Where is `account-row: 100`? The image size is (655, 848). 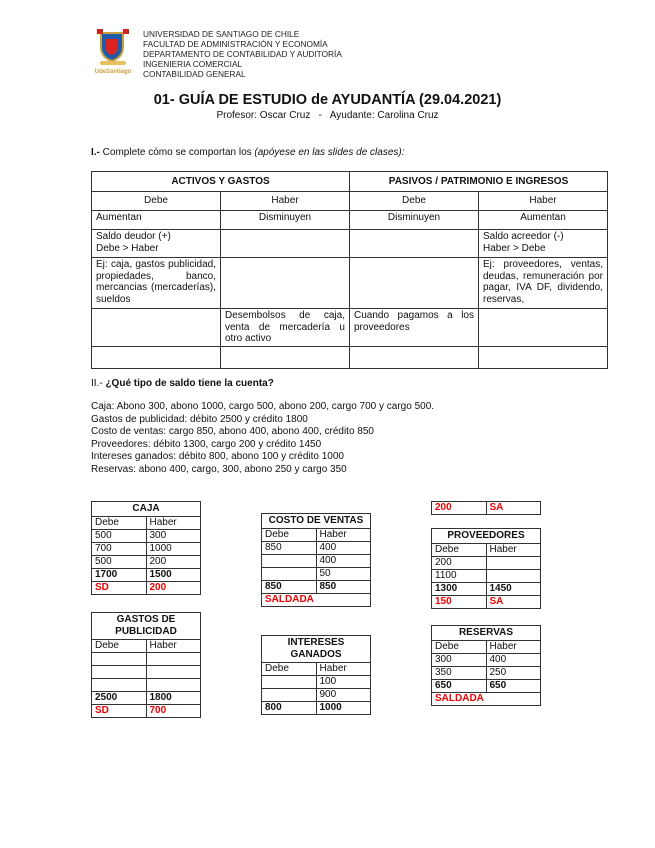
account-row: 100 is located at coordinates (316, 682).